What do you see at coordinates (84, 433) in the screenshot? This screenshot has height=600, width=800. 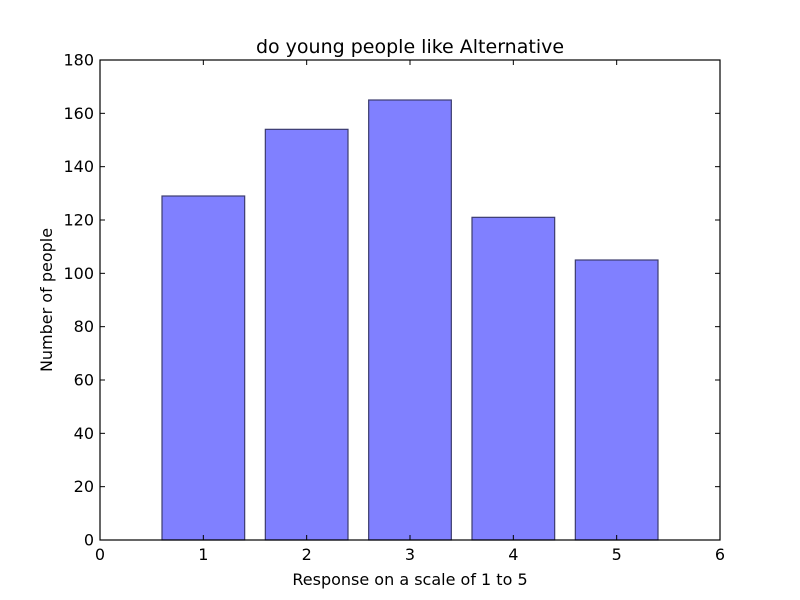 I see `y-tick-label: 40` at bounding box center [84, 433].